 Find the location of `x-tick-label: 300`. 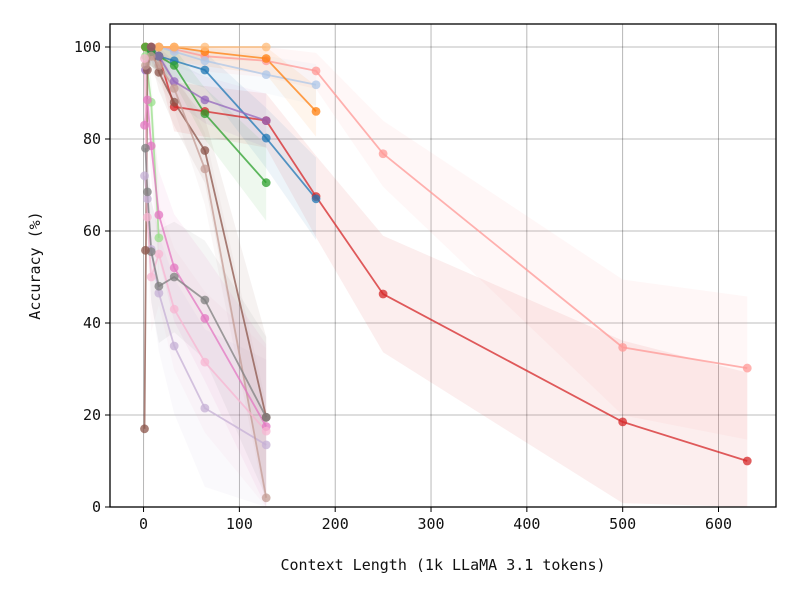

x-tick-label: 300 is located at coordinates (430, 524).